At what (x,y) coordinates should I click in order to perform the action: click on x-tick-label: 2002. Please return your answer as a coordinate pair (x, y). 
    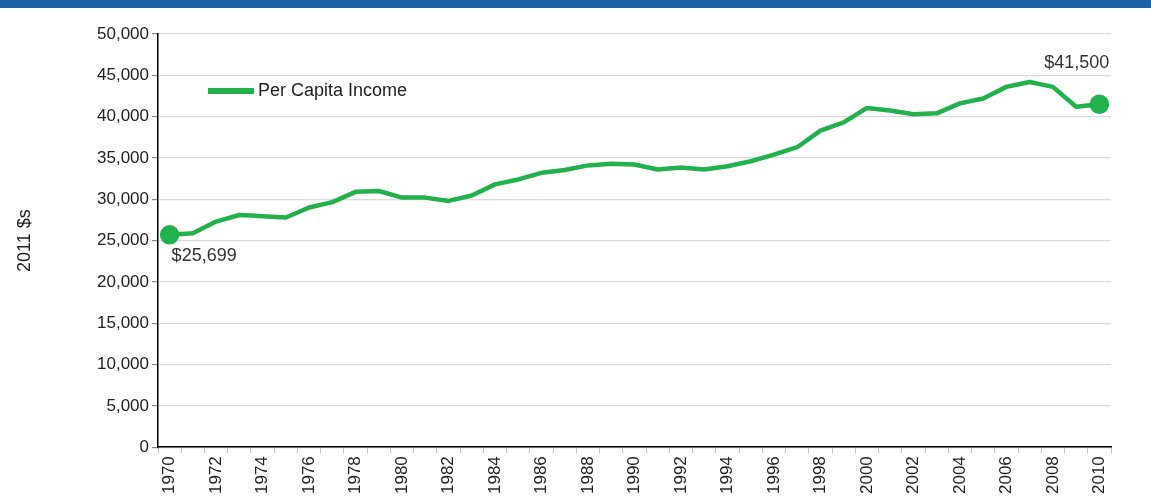
    Looking at the image, I should click on (913, 475).